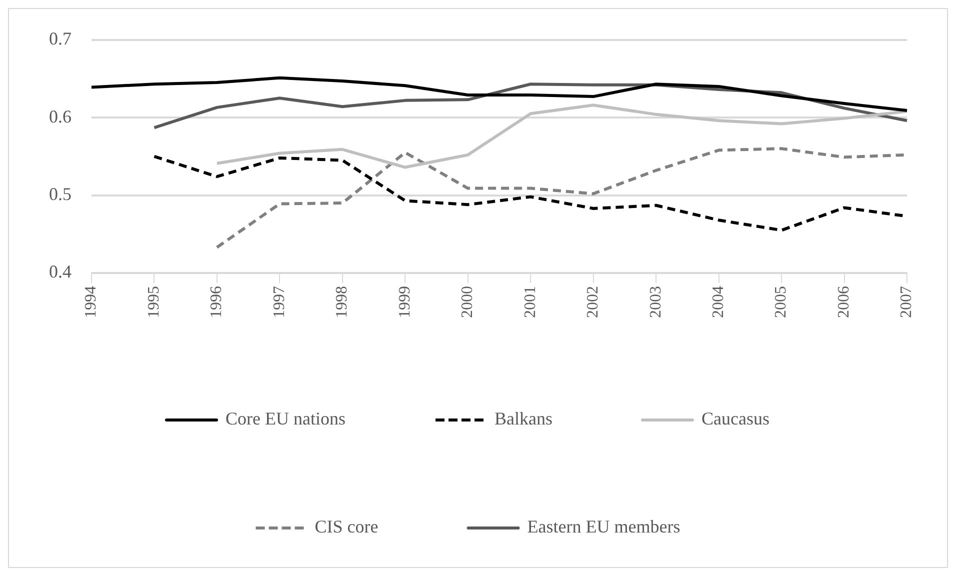  Describe the element at coordinates (735, 418) in the screenshot. I see `legend-label: Caucasus` at that location.